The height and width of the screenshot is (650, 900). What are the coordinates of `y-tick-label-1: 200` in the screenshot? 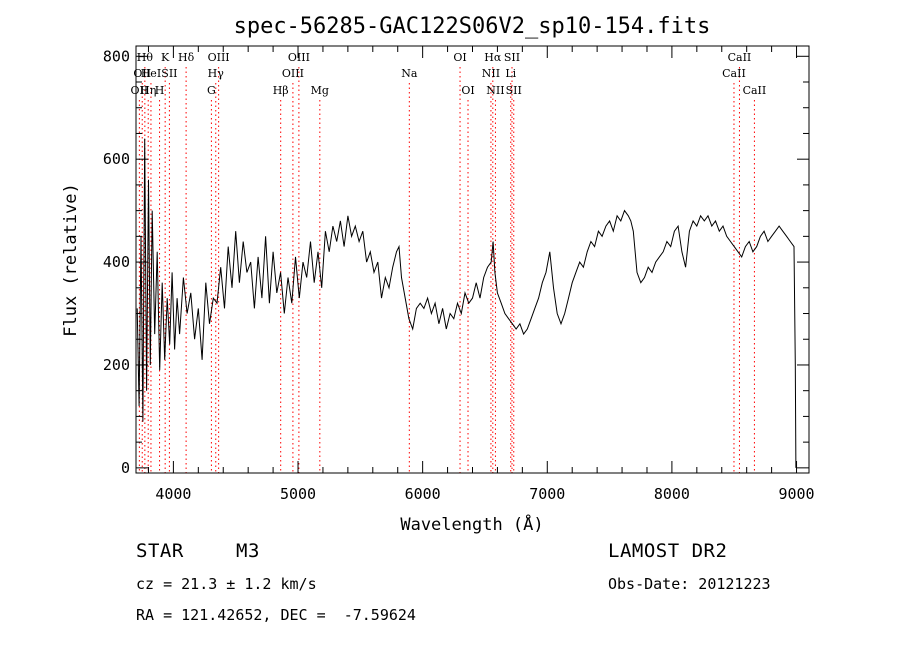 It's located at (116, 365).